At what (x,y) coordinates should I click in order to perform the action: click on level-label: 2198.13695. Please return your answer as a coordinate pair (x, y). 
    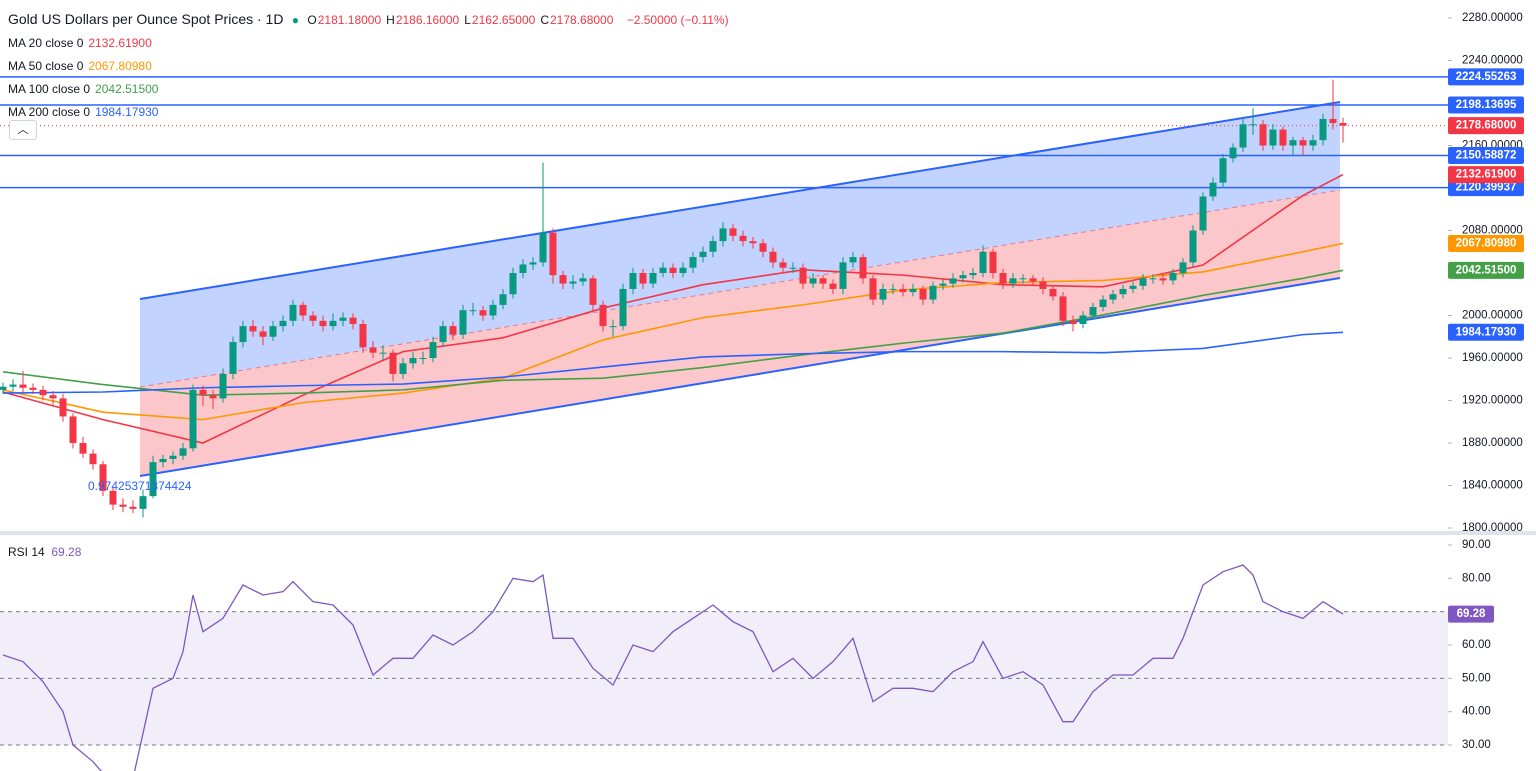
    Looking at the image, I should click on (1486, 105).